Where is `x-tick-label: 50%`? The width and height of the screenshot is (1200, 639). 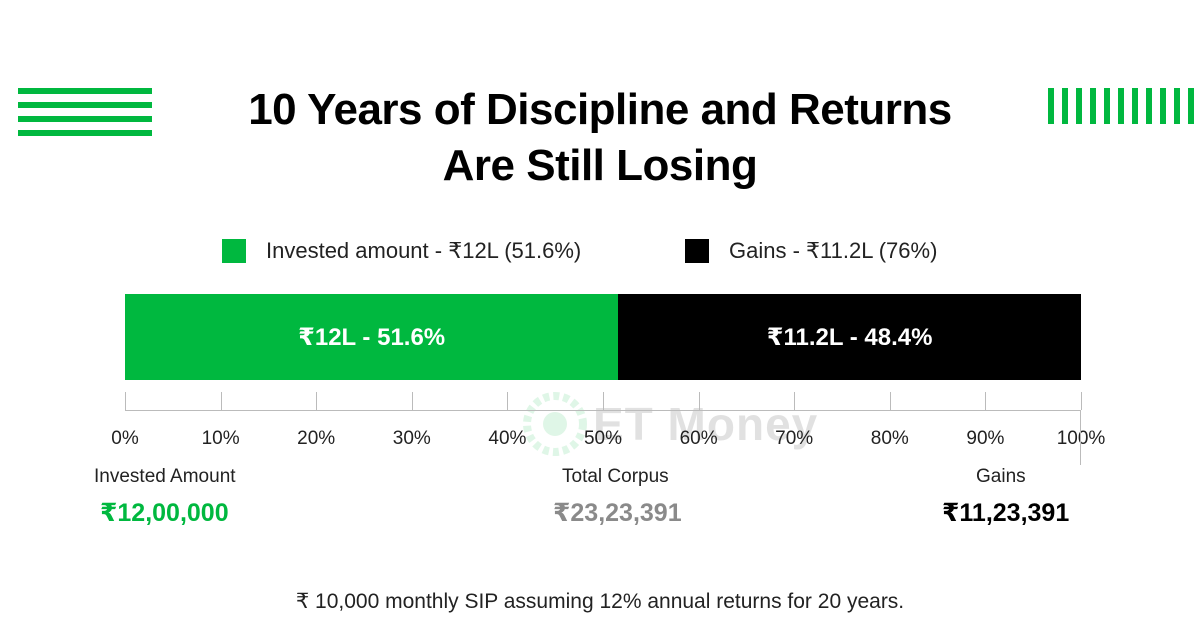 x-tick-label: 50% is located at coordinates (603, 438).